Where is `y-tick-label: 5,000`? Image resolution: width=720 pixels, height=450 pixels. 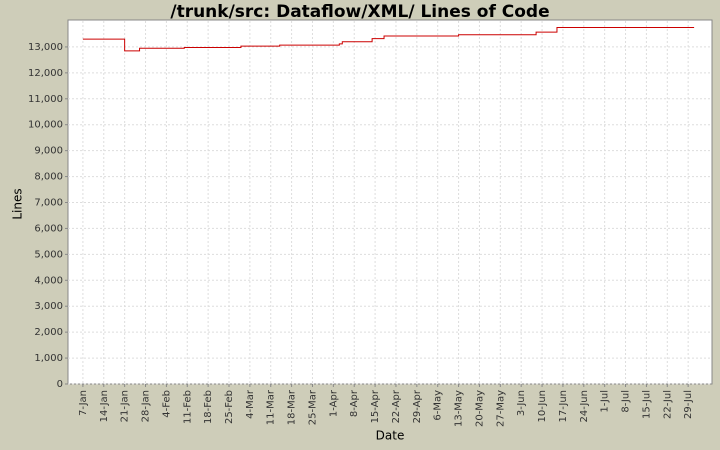
y-tick-label: 5,000 is located at coordinates (48, 254).